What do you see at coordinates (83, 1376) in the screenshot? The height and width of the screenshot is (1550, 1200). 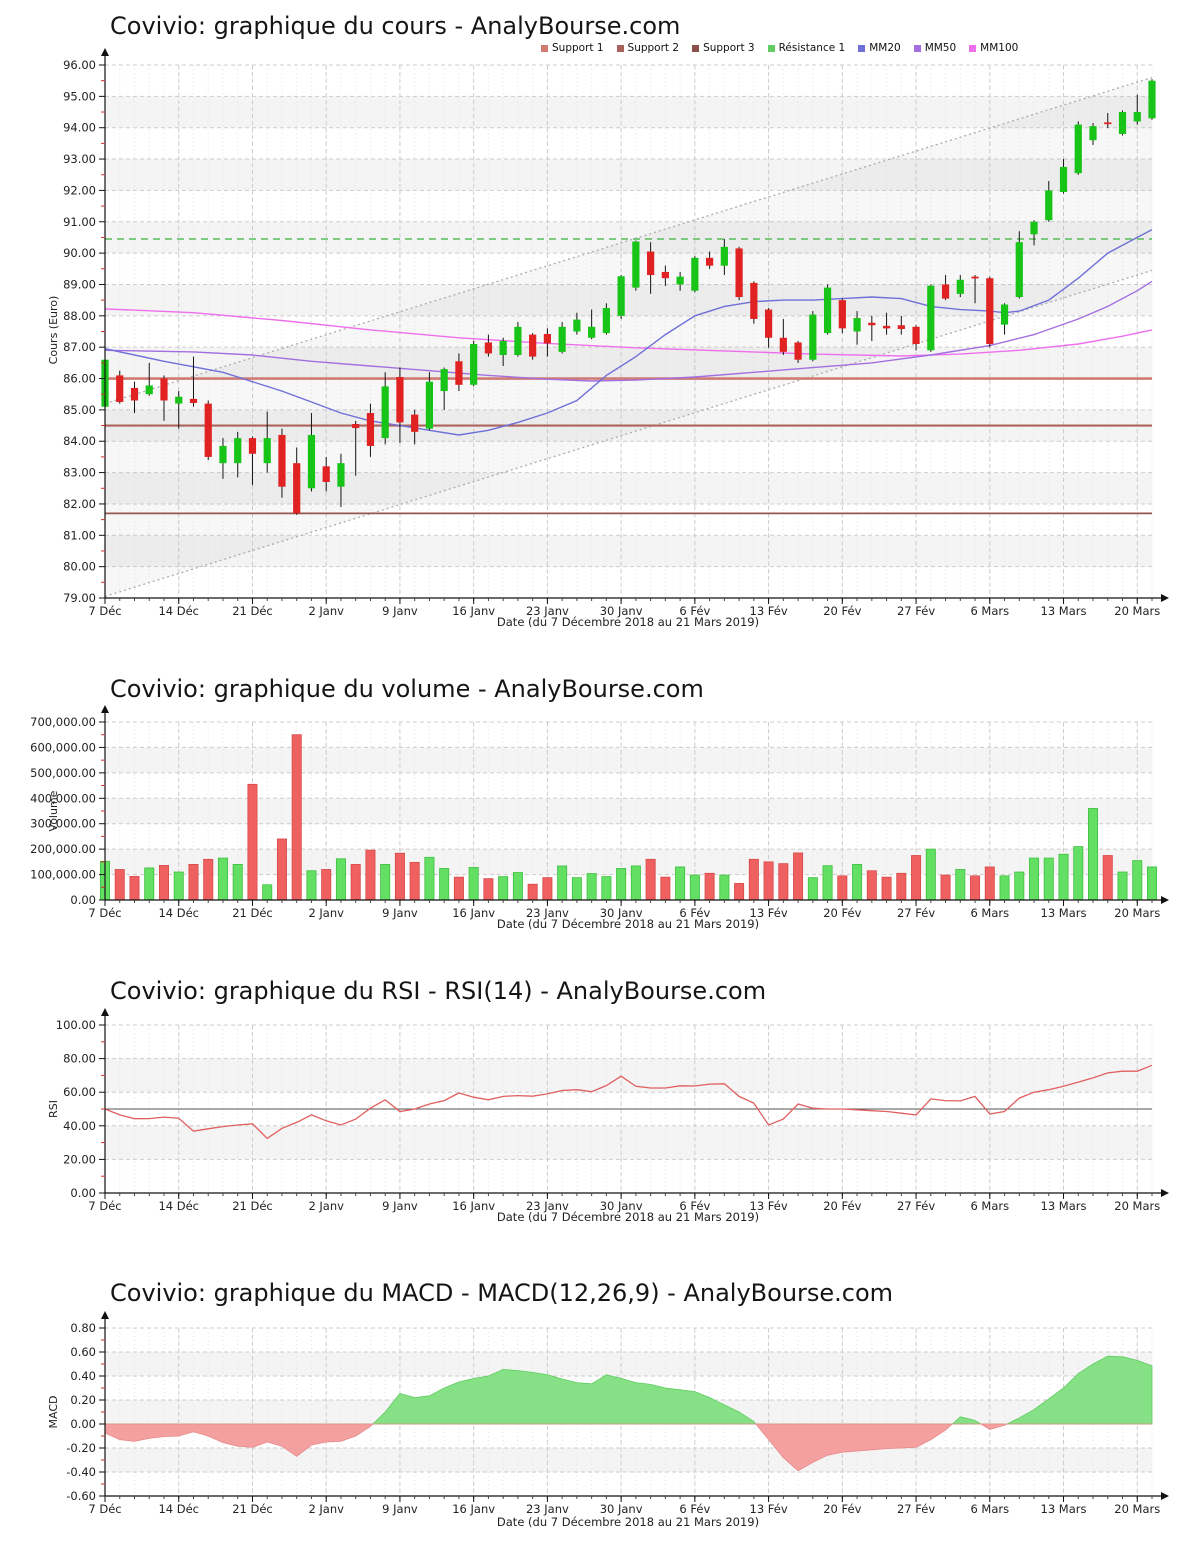 I see `y-tick-label: 0.40` at bounding box center [83, 1376].